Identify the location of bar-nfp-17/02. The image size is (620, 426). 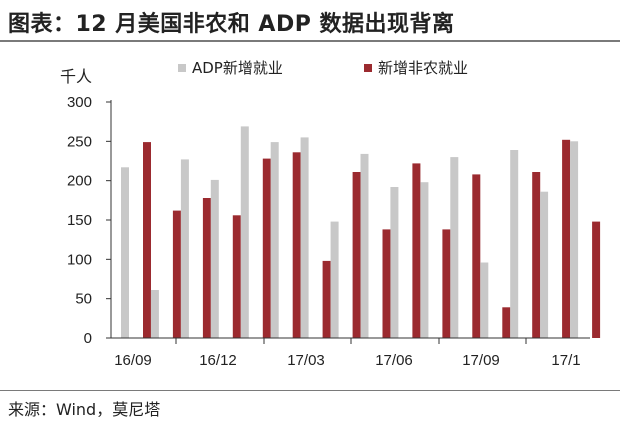
(296, 245).